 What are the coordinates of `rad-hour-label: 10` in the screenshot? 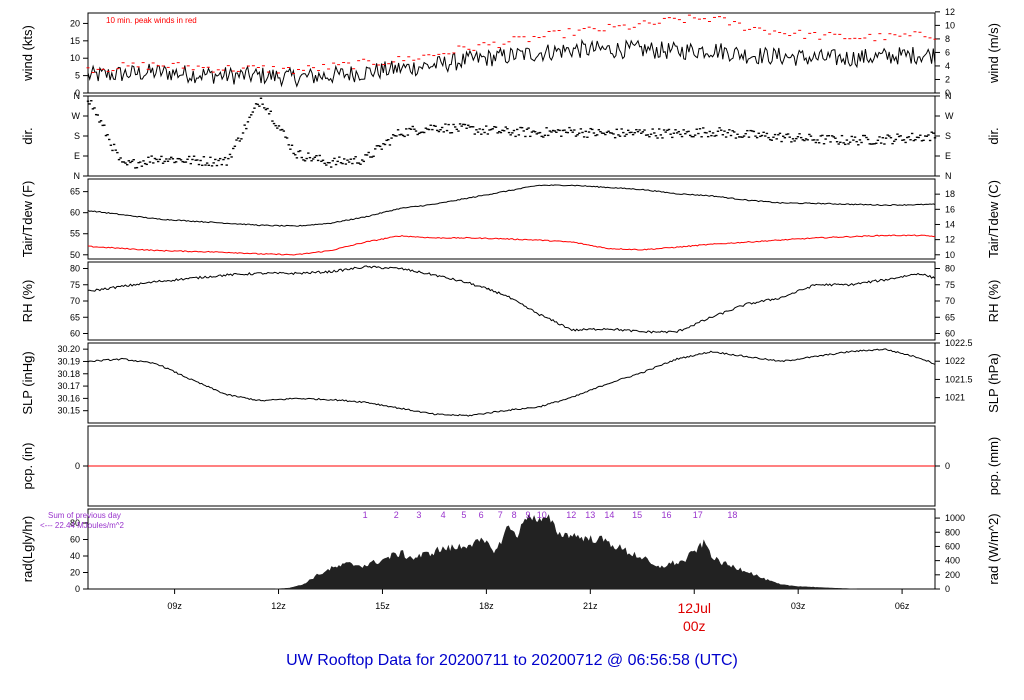 It's located at (542, 515).